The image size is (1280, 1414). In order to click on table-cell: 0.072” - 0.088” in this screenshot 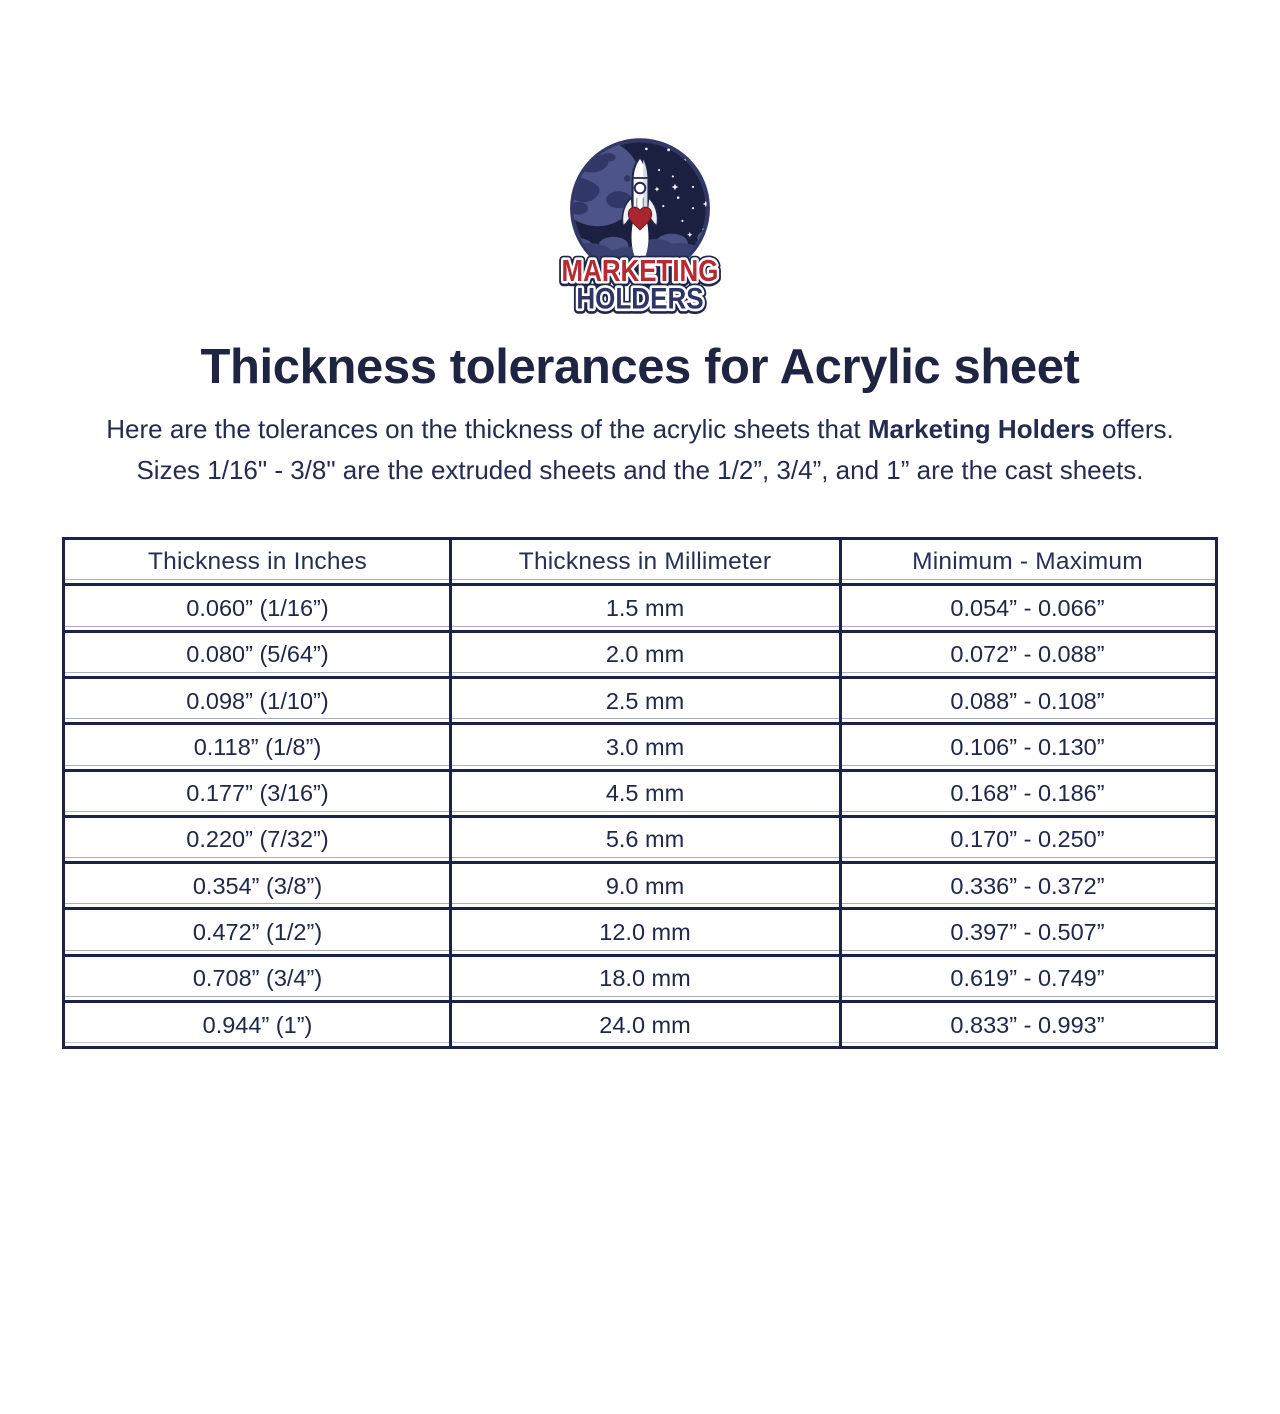, I will do `click(1027, 654)`.